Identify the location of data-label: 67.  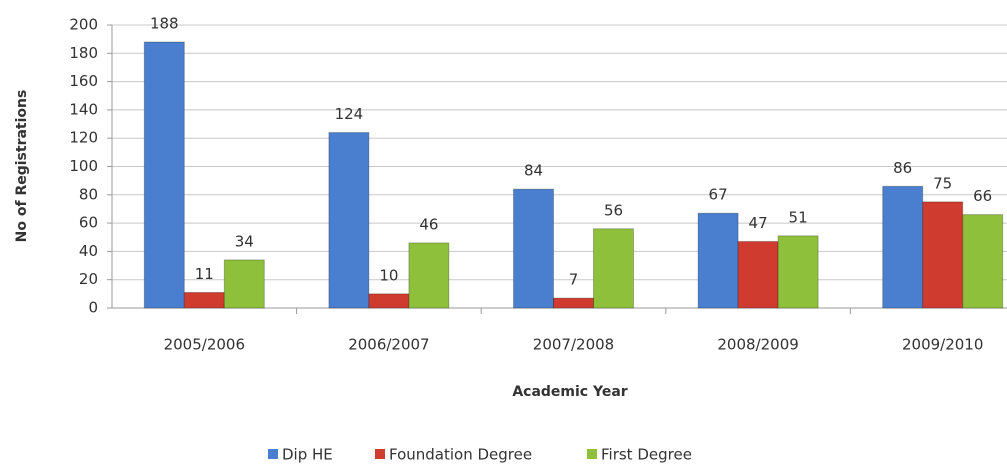
(718, 195).